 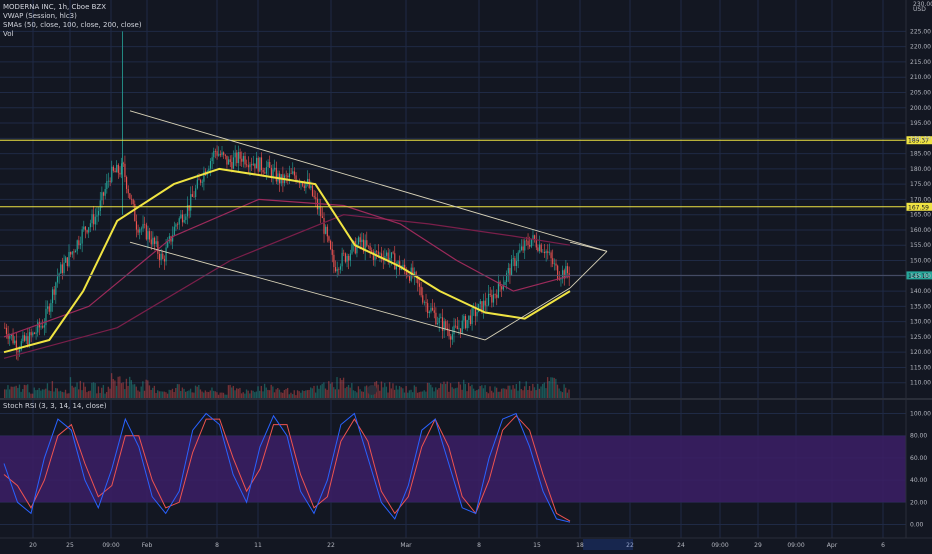 What do you see at coordinates (580, 545) in the screenshot?
I see `time-tick-label: 18` at bounding box center [580, 545].